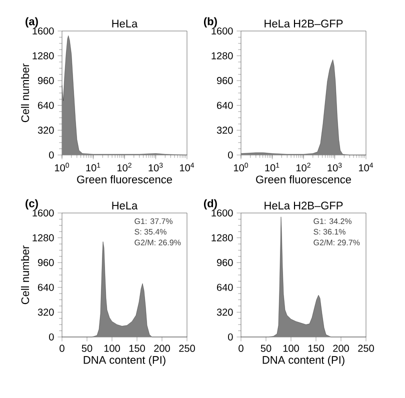 The image size is (405, 398). Describe the element at coordinates (337, 242) in the screenshot. I see `annotation: G2/M: 29.7%` at that location.